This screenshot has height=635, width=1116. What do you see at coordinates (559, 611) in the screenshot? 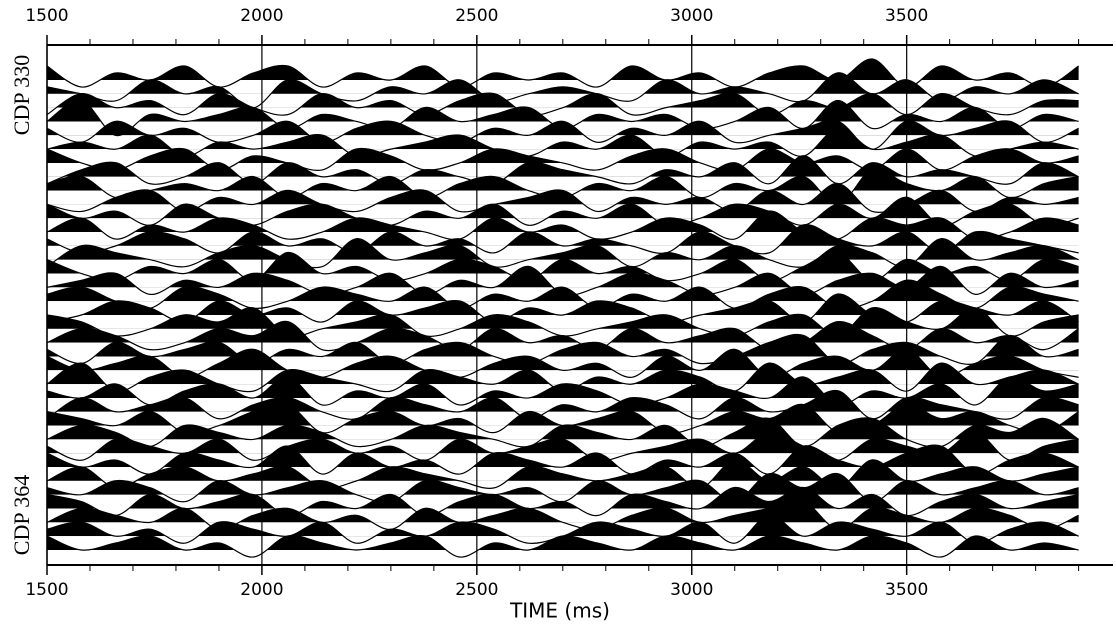
I see `x-axis-title: TIME (ms)` at bounding box center [559, 611].